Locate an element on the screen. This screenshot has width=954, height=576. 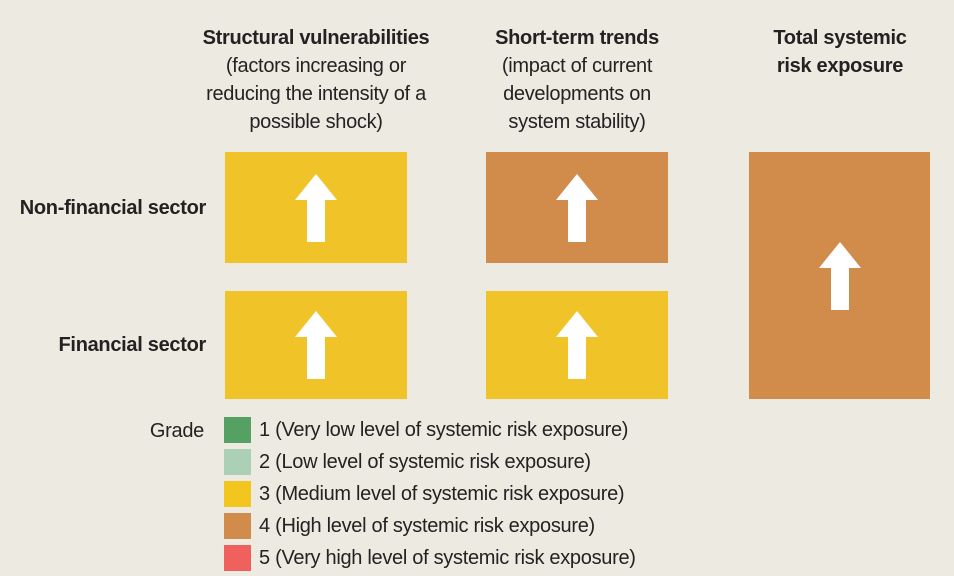
column-title-line: Total systemic is located at coordinates (840, 38).